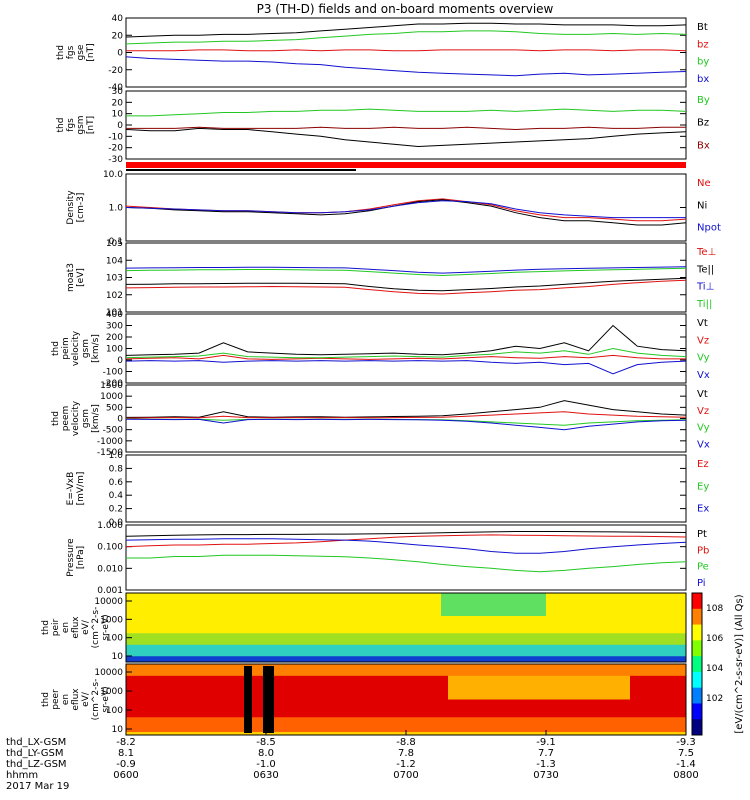 This screenshot has width=750, height=800. Describe the element at coordinates (406, 128) in the screenshot. I see `series-line` at that location.